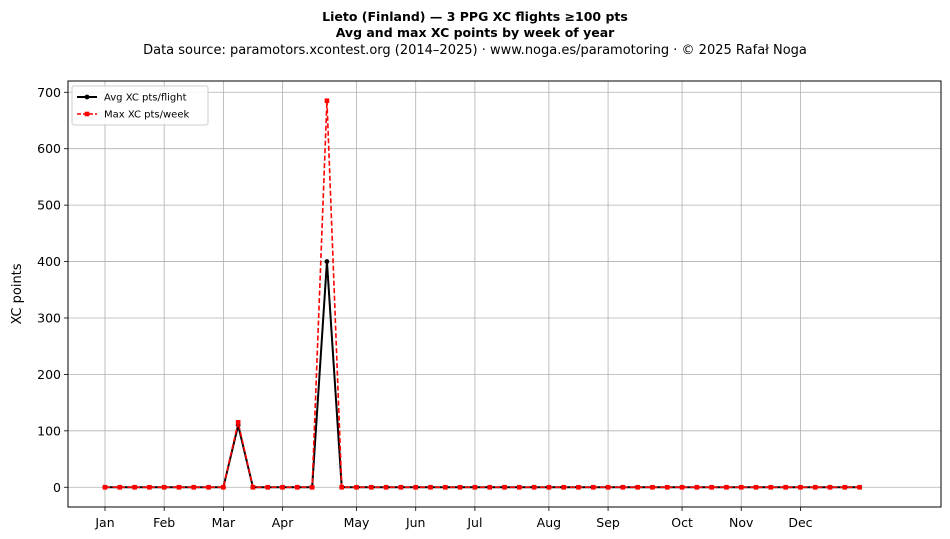 The width and height of the screenshot is (950, 539). What do you see at coordinates (49, 92) in the screenshot?
I see `y-tick-label: 700` at bounding box center [49, 92].